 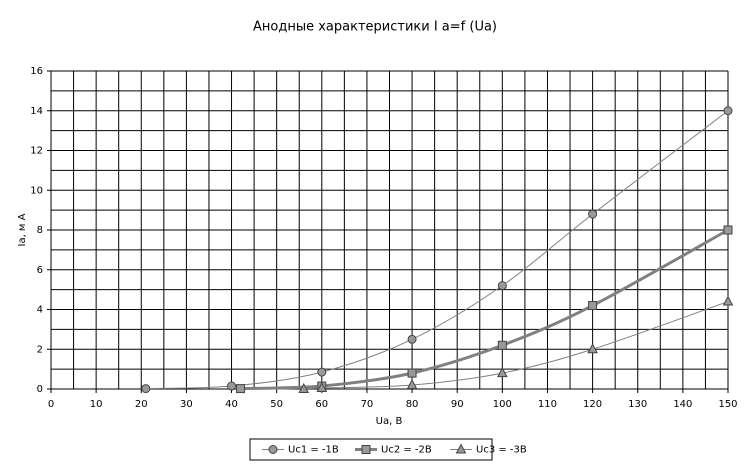 What do you see at coordinates (141, 404) in the screenshot?
I see `x-tick-label: 20` at bounding box center [141, 404].